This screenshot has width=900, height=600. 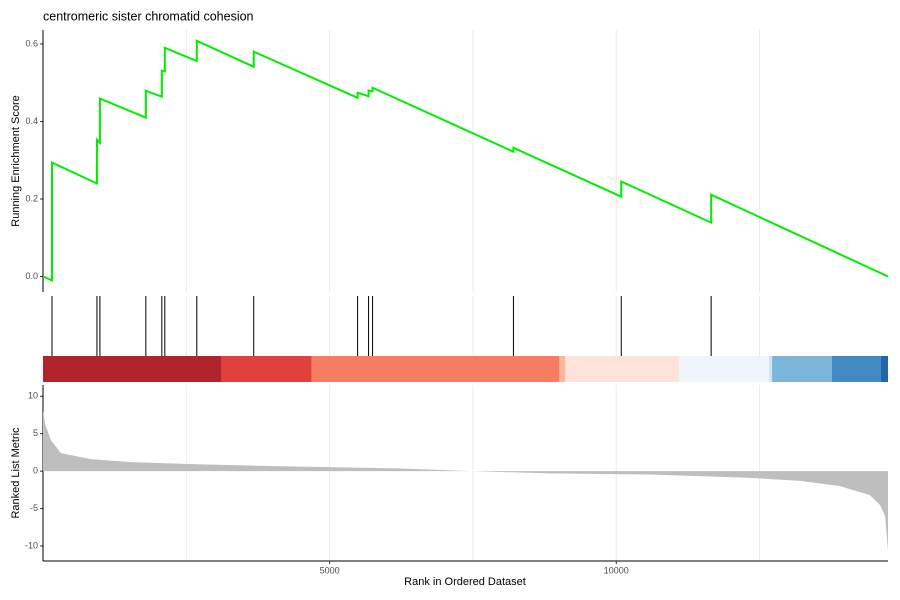 I want to click on x-tick-label: 5000, so click(x=330, y=570).